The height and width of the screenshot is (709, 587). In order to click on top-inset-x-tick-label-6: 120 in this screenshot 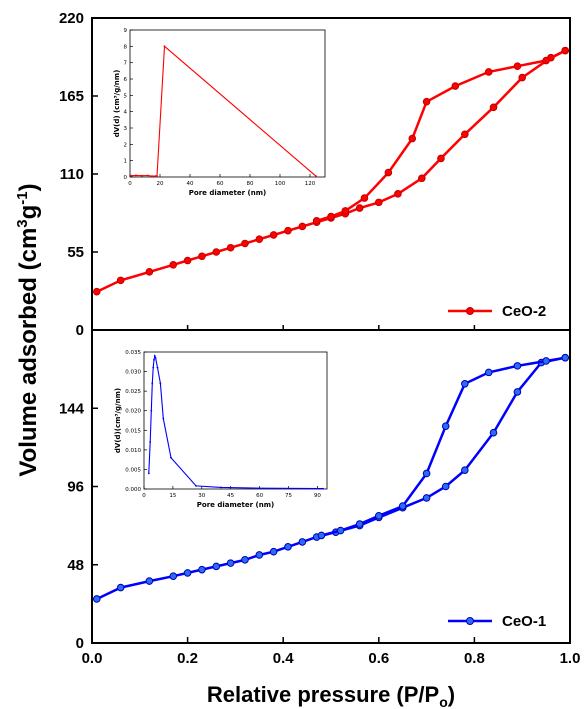, I will do `click(310, 184)`.